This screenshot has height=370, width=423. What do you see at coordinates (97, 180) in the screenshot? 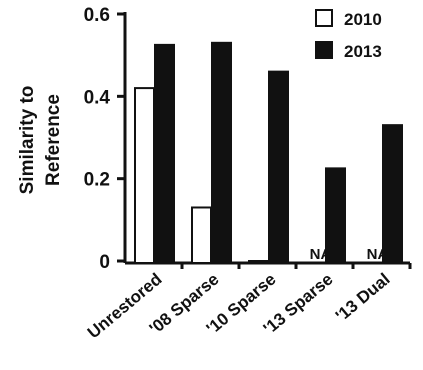
I see `y-tick-label: 0.2` at bounding box center [97, 180].